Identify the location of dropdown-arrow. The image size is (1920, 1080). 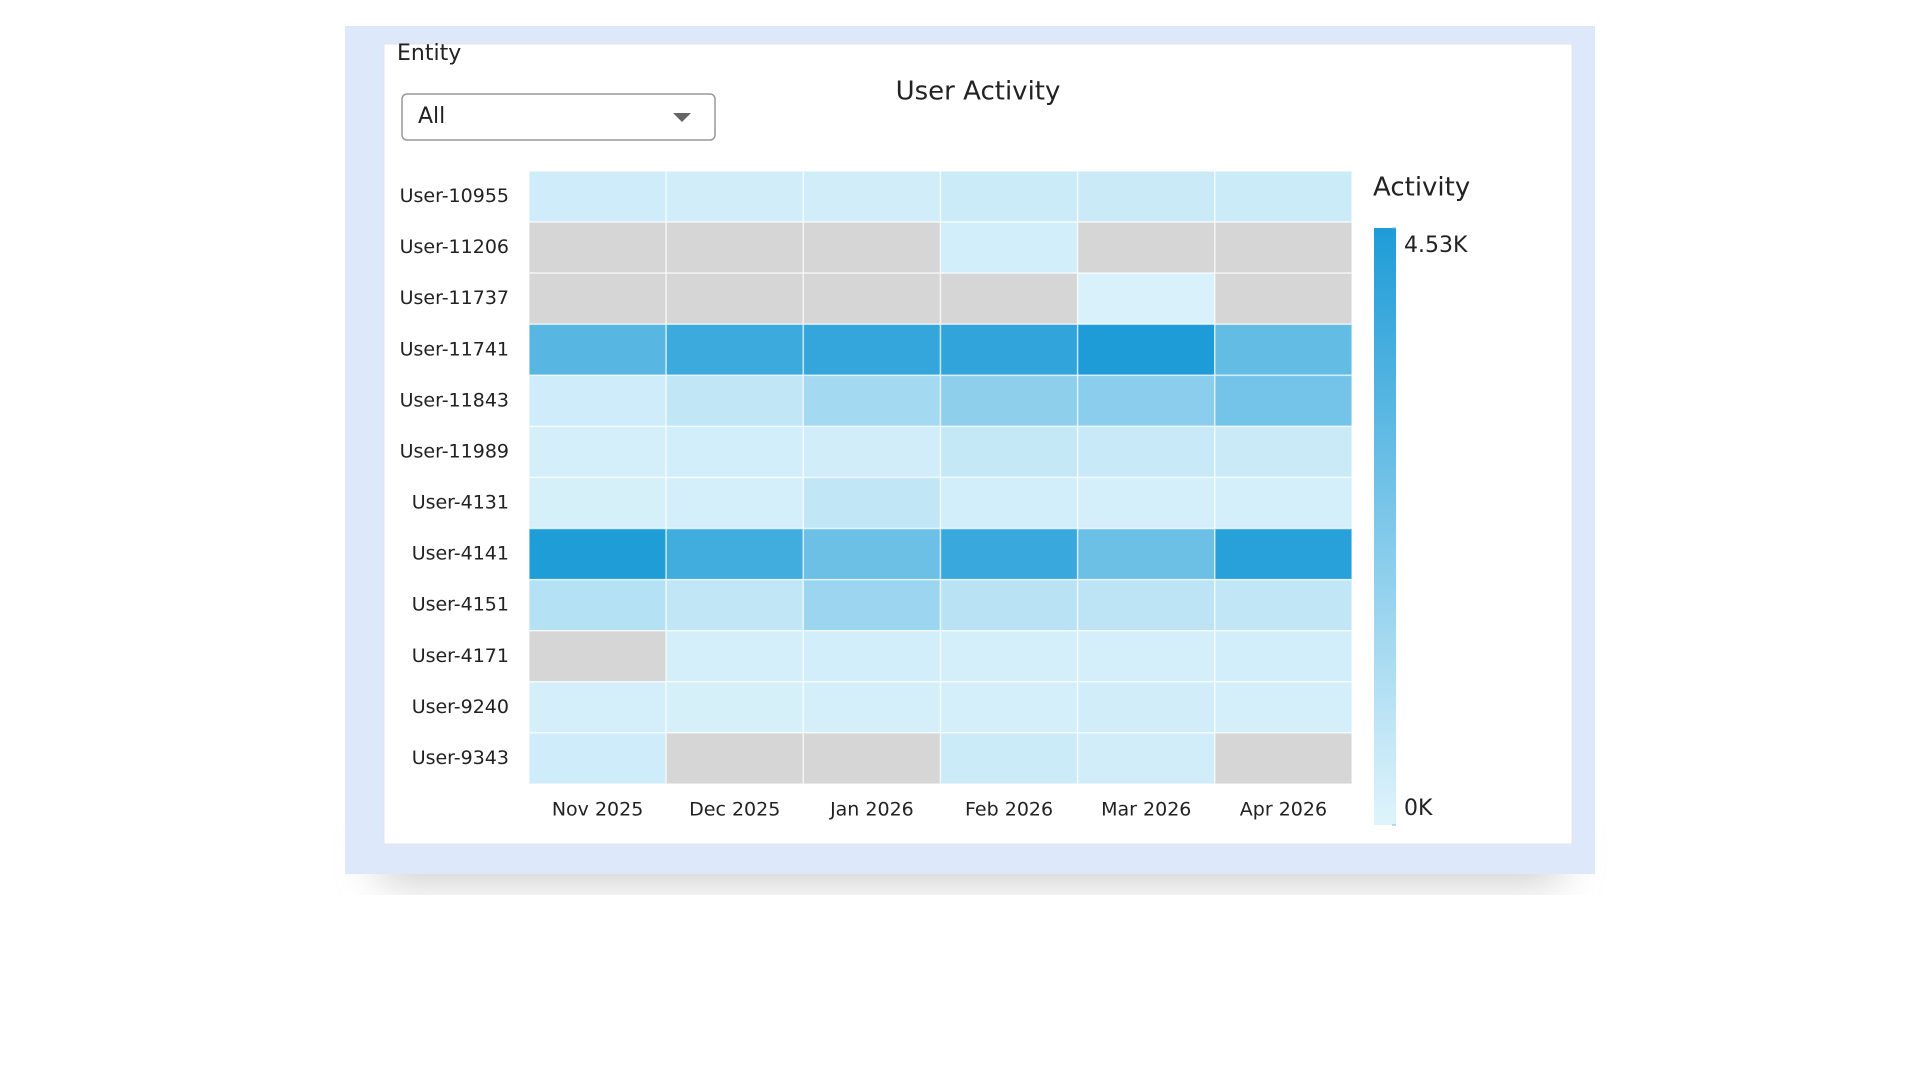
(682, 117).